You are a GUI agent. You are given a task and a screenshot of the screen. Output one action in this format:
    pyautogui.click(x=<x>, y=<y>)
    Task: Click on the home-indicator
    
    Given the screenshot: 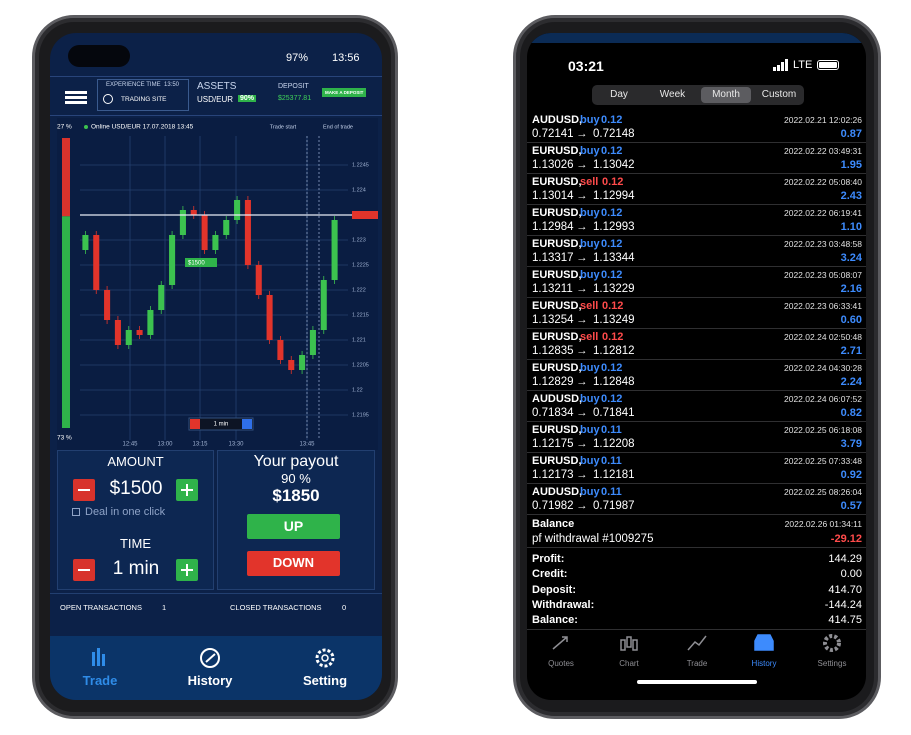 What is the action you would take?
    pyautogui.click(x=697, y=682)
    